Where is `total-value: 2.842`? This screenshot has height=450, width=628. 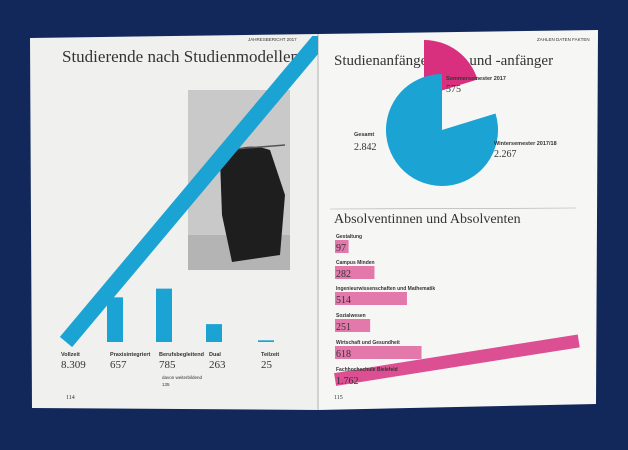
total-value: 2.842 is located at coordinates (365, 147).